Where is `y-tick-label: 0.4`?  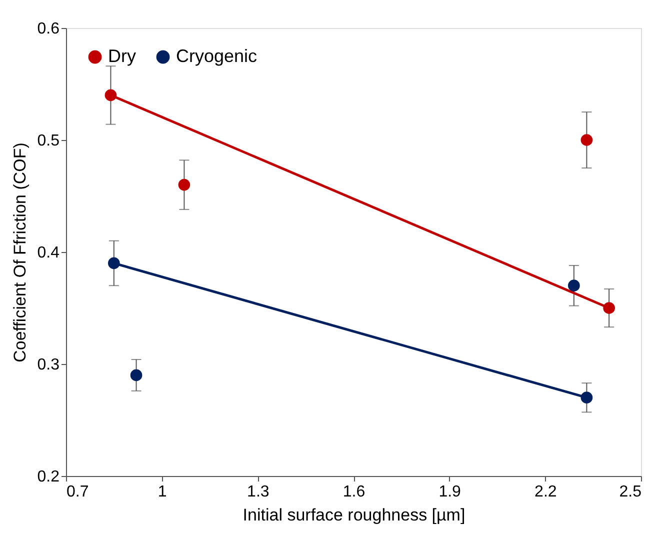
y-tick-label: 0.4 is located at coordinates (48, 253).